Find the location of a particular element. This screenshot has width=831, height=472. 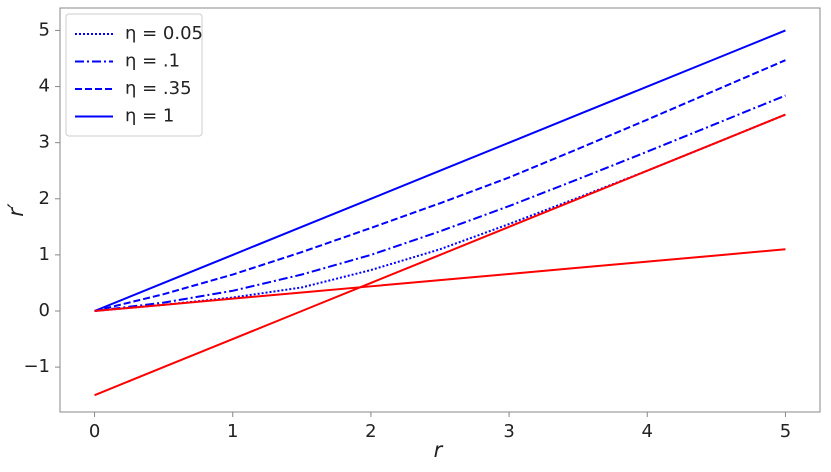

y-axis-label: r′ is located at coordinates (16, 210).